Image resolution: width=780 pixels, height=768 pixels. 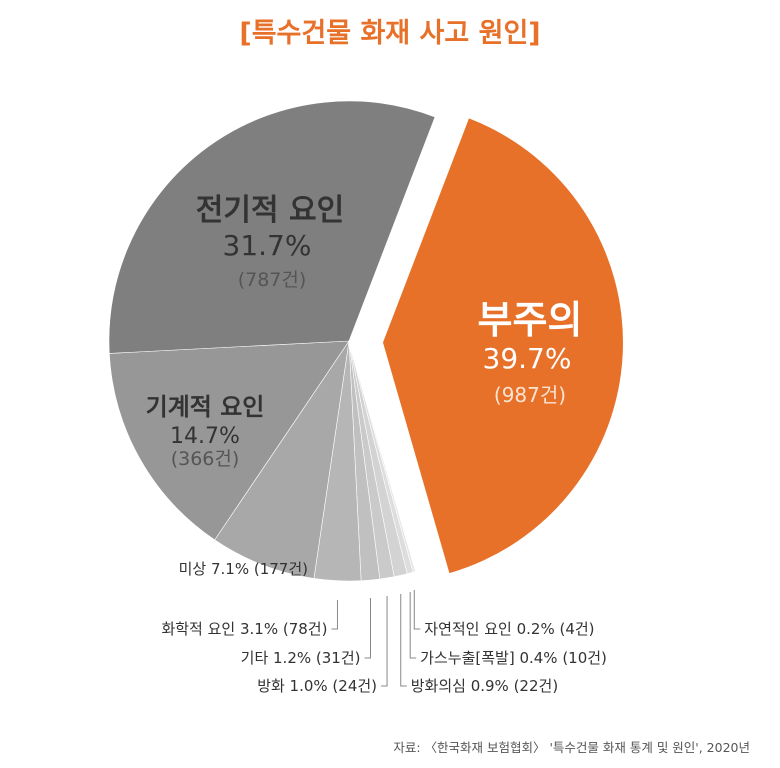 What do you see at coordinates (205, 459) in the screenshot?
I see `label-count-8: (366건)` at bounding box center [205, 459].